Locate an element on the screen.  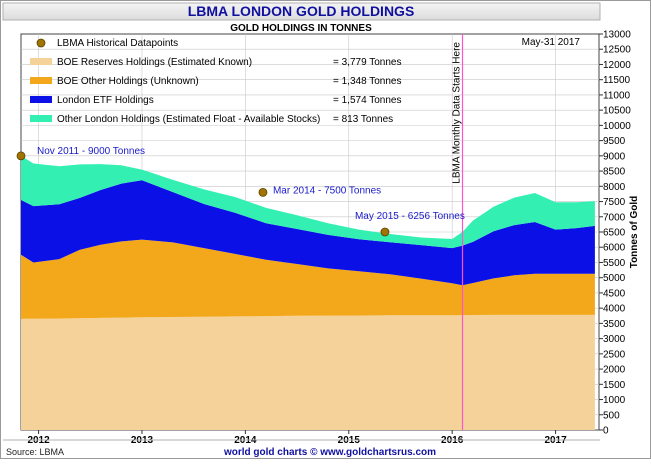
title-bar is located at coordinates (301, 11).